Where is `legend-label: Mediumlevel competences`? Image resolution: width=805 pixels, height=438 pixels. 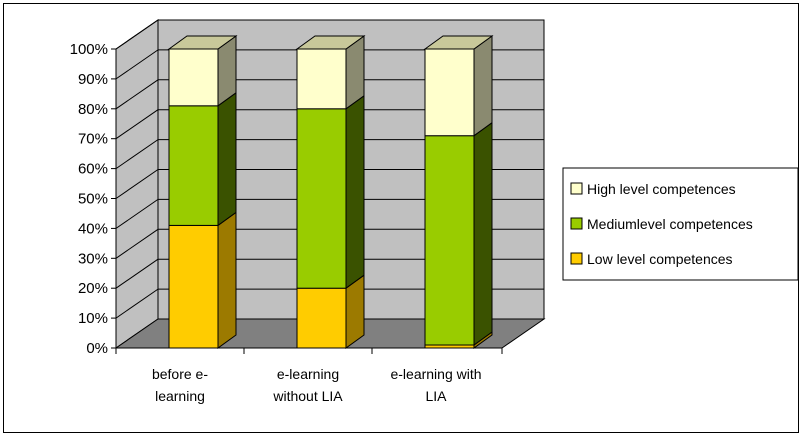 legend-label: Mediumlevel competences is located at coordinates (670, 224).